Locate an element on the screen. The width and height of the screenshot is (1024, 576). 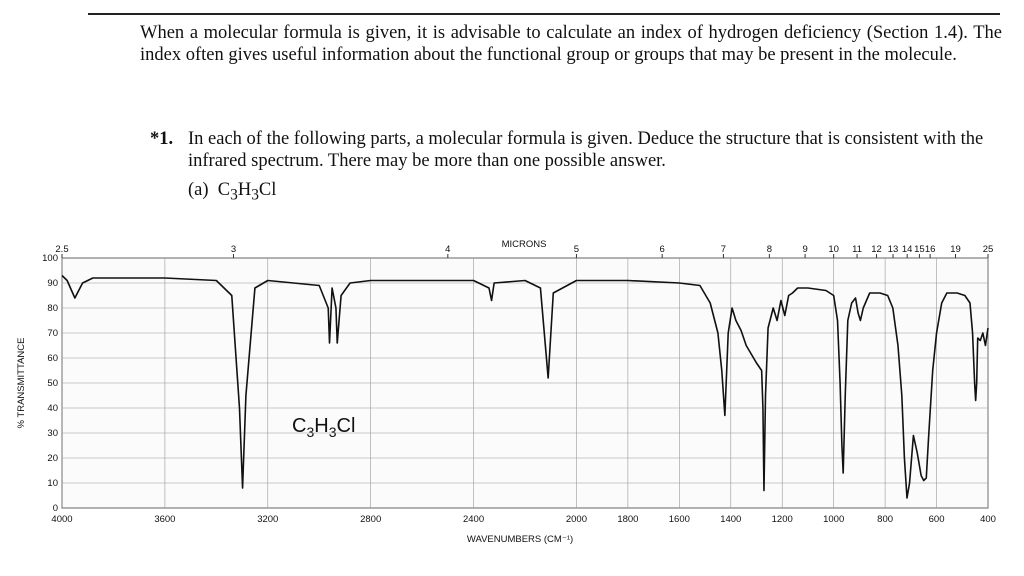
y-tick-label: 30 is located at coordinates (52, 433).